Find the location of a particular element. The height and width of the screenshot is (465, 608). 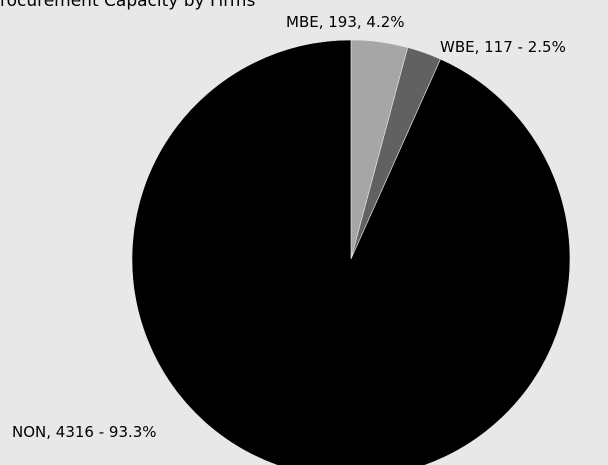

slice-label-non: NON, 4316 - 93.3% is located at coordinates (84, 432).